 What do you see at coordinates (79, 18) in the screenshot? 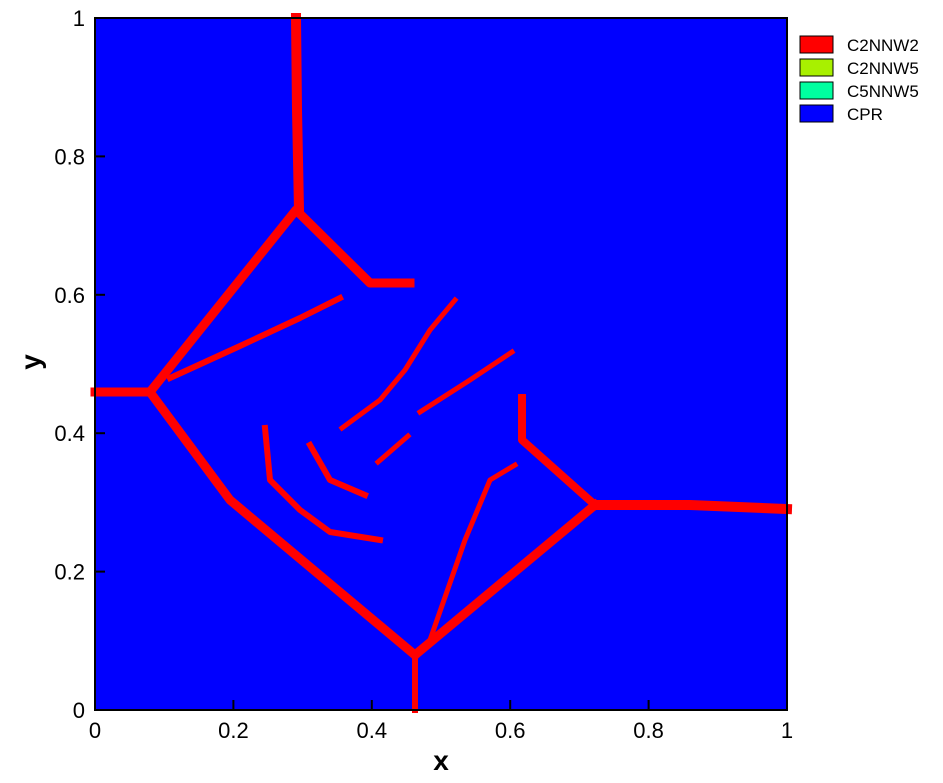
I see `y-tick-label: 1` at bounding box center [79, 18].